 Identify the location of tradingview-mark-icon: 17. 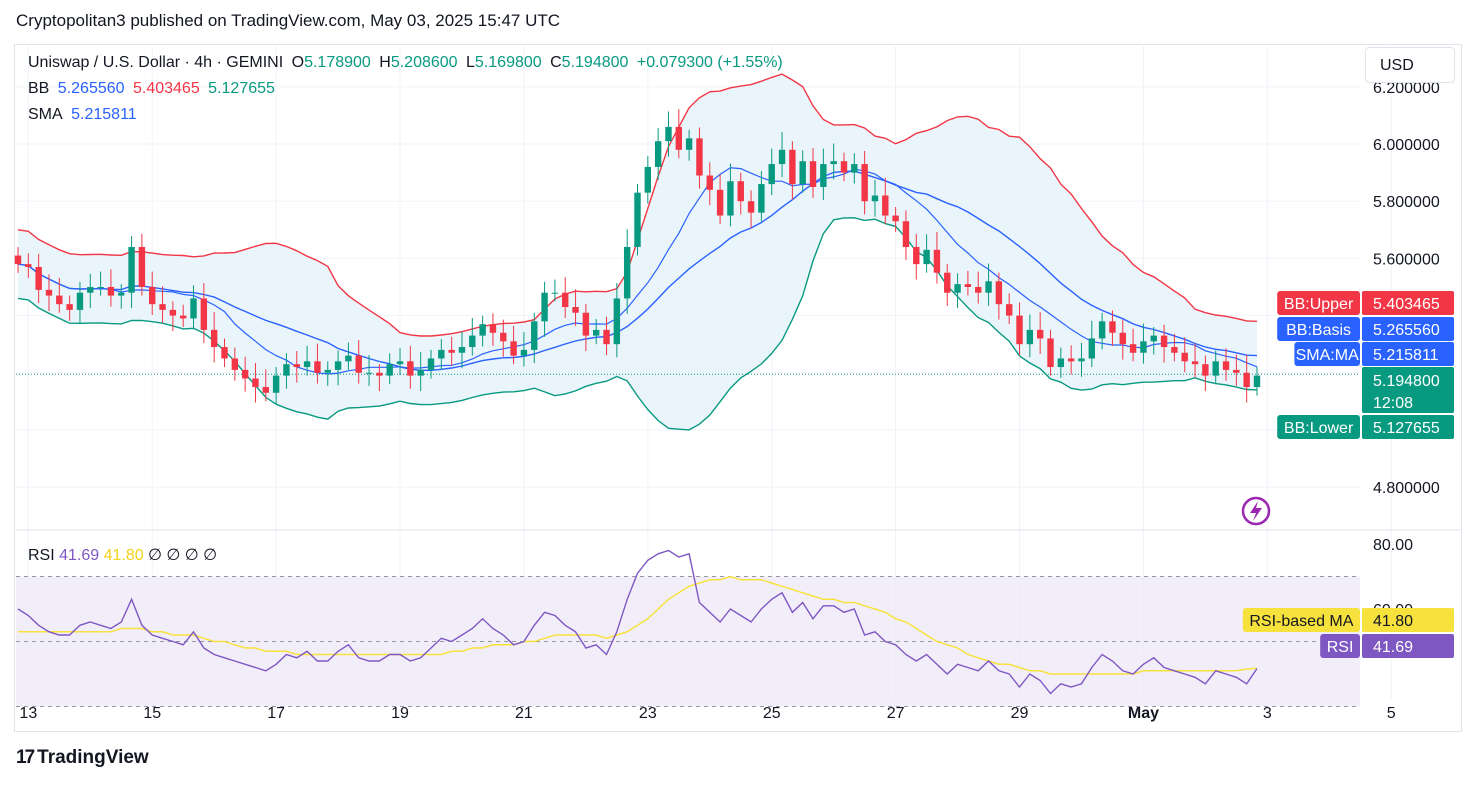
(25, 757).